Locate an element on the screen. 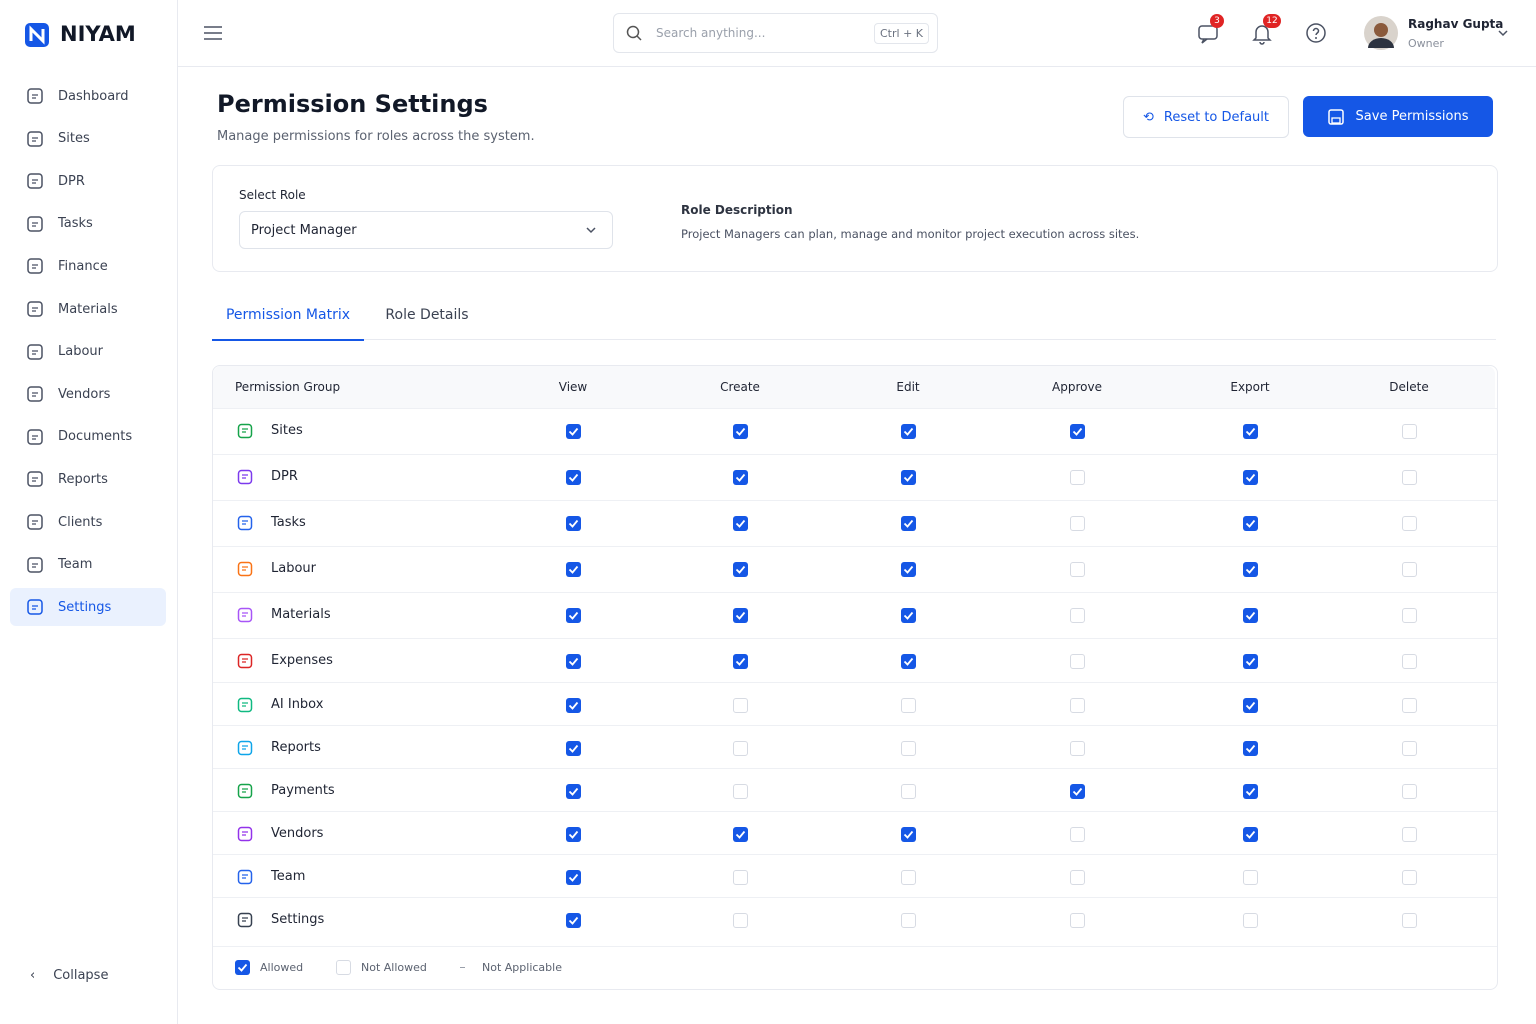  nav-item: DPR is located at coordinates (88, 181).